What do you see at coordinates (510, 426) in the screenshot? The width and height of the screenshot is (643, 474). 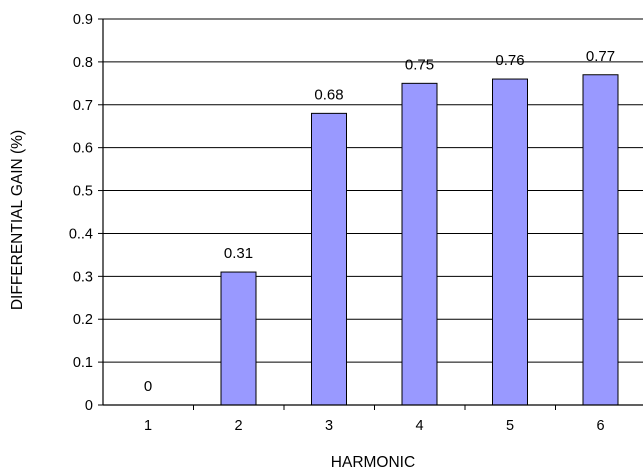 I see `x-tick-label: 5` at bounding box center [510, 426].